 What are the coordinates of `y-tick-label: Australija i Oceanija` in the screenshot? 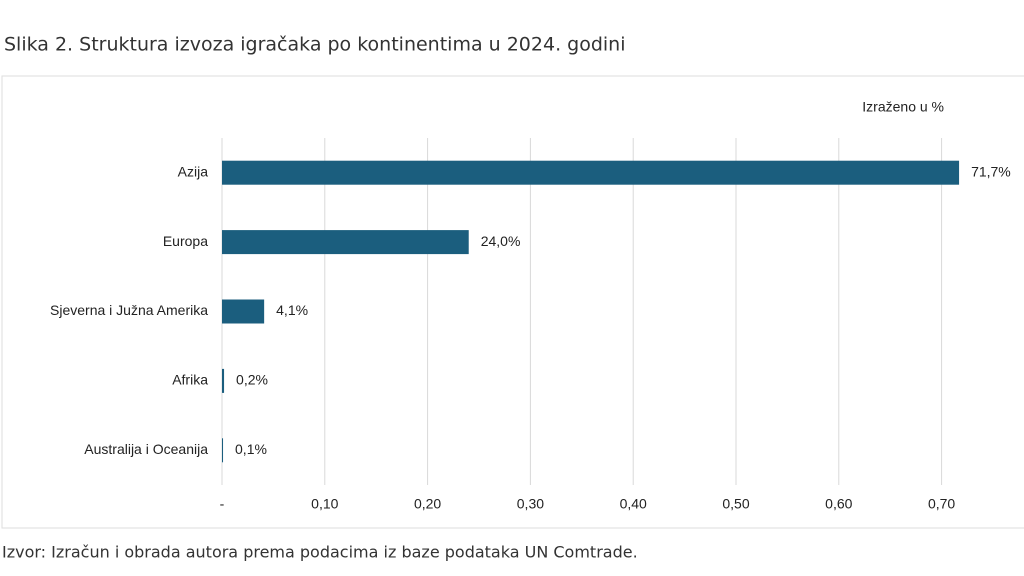 It's located at (146, 449).